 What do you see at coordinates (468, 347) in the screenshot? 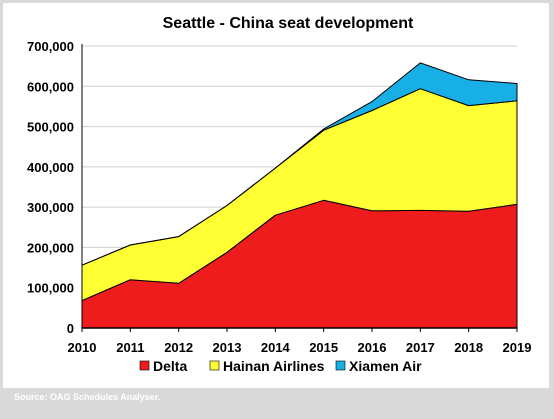
I see `x-tick-label: 2018` at bounding box center [468, 347].